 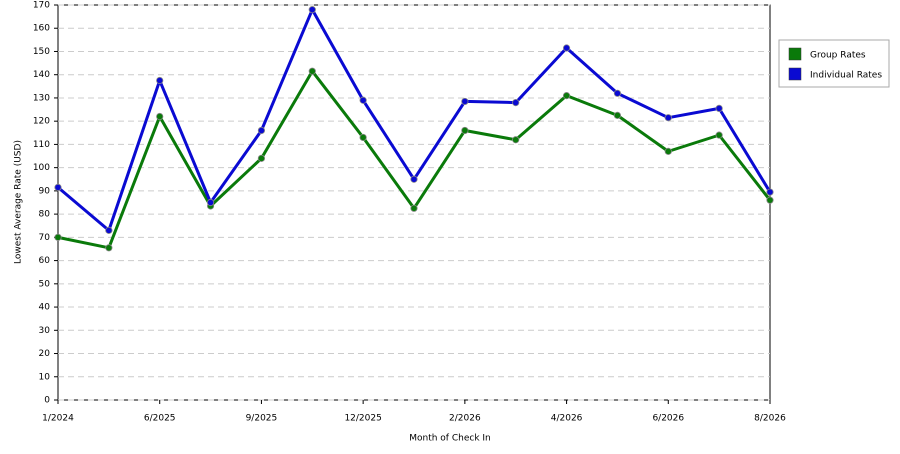 What do you see at coordinates (668, 419) in the screenshot?
I see `x-tick-label: 6/2026` at bounding box center [668, 419].